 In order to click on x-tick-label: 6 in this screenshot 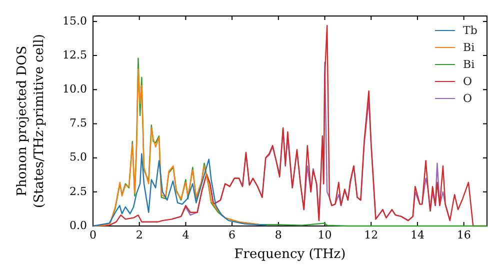, I will do `click(232, 235)`.